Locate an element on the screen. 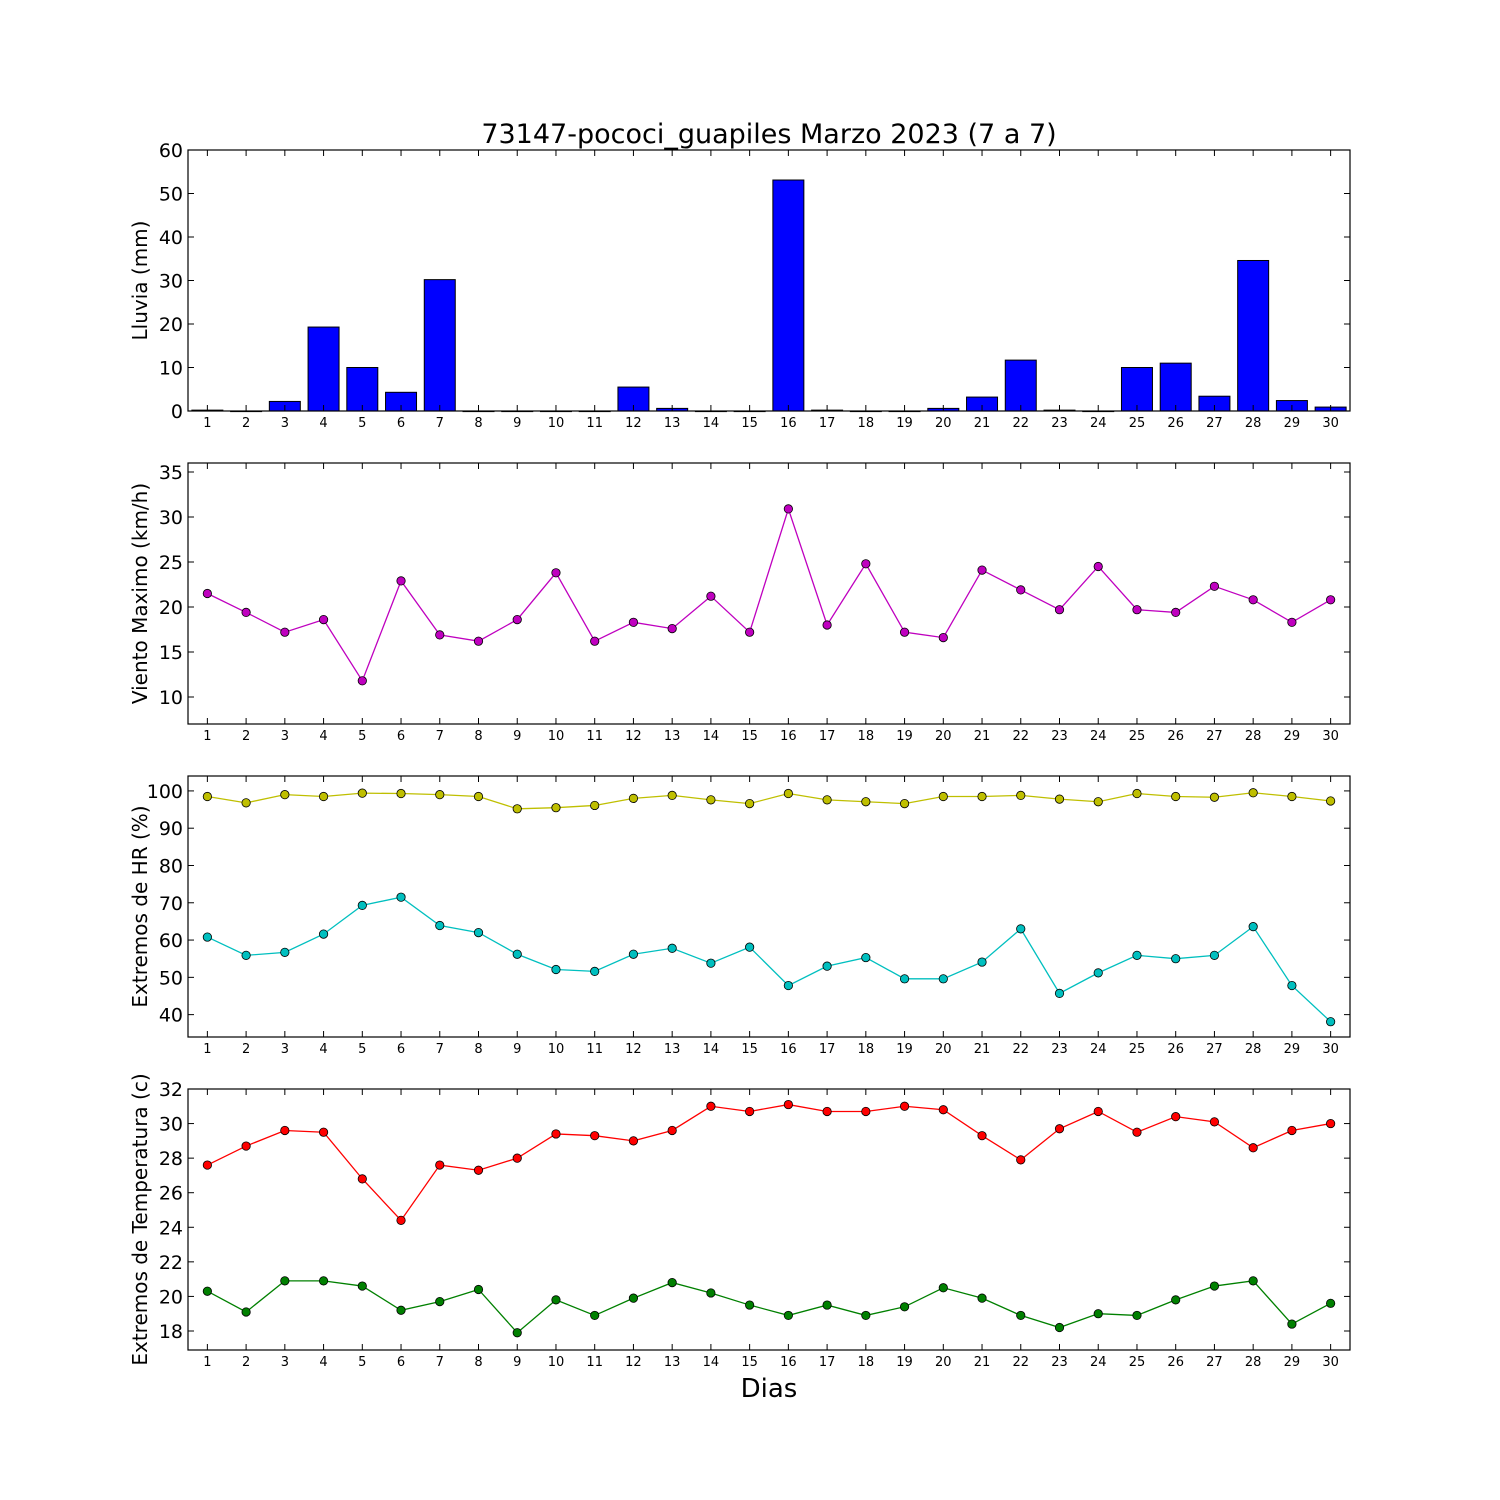 The image size is (1500, 1500). x-axis-label: Dias is located at coordinates (769, 1389).